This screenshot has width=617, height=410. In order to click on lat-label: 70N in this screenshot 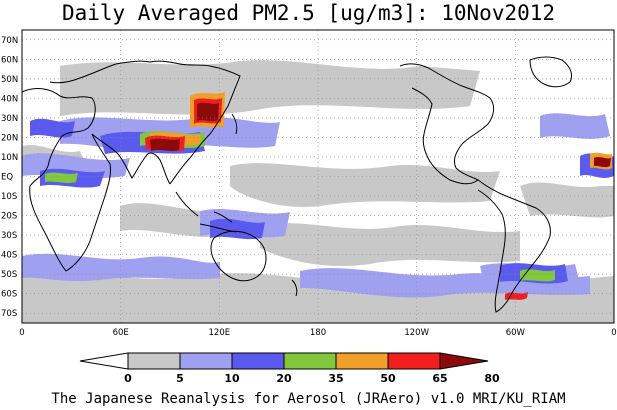, I will do `click(9, 41)`.